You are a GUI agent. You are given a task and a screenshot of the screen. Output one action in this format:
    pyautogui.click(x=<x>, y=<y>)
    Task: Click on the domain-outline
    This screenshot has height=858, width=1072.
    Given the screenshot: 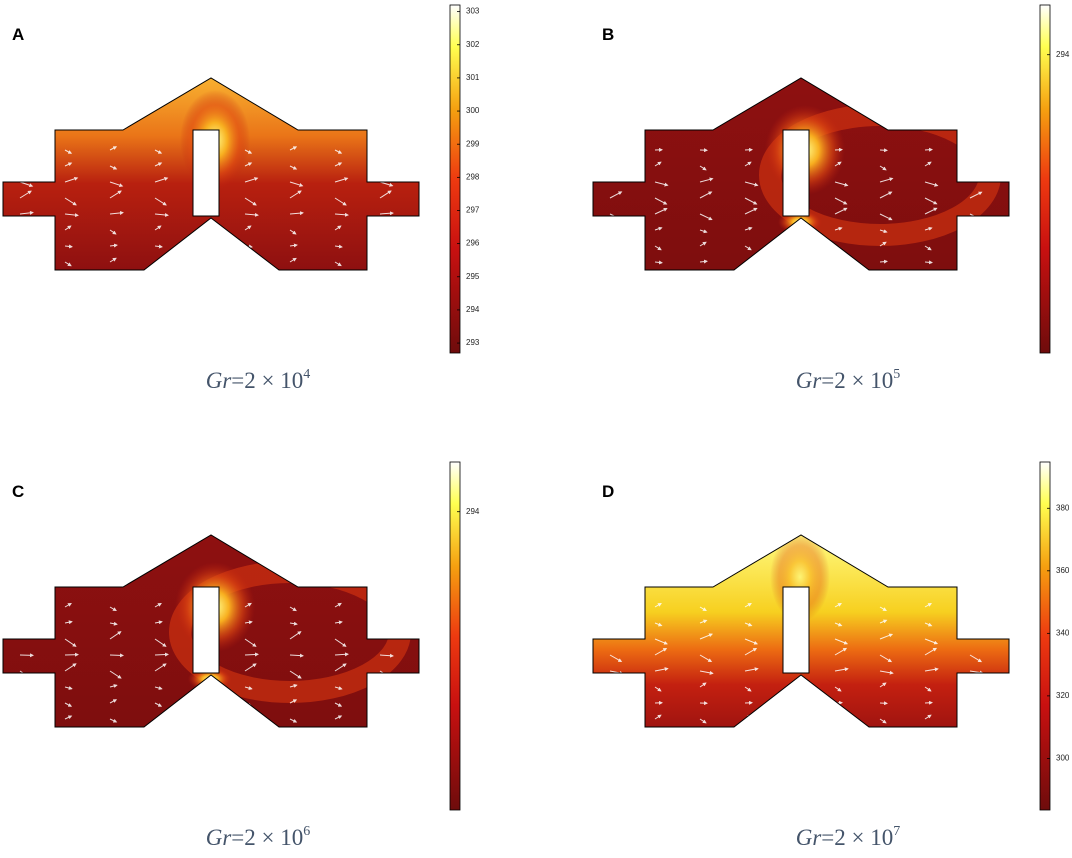 What is the action you would take?
    pyautogui.click(x=211, y=174)
    